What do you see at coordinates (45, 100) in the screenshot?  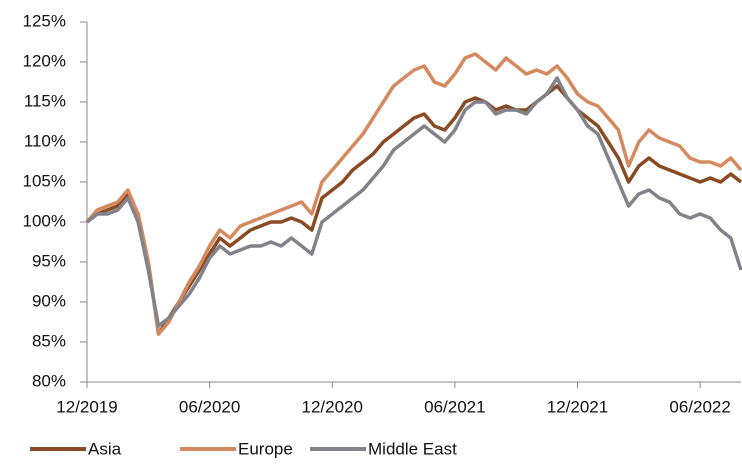 I see `y-tick-label: 115%` at bounding box center [45, 100].